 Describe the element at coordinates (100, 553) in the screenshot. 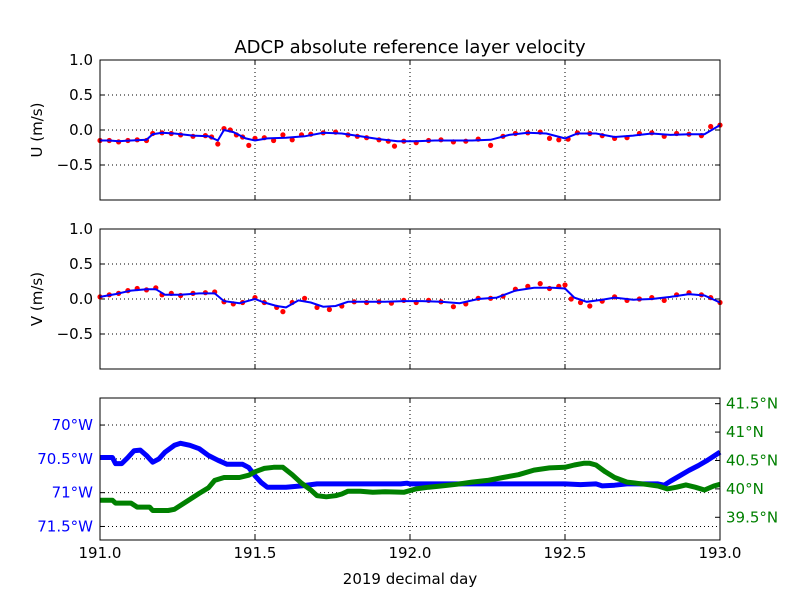

I see `x-tick-label: 191.0` at that location.